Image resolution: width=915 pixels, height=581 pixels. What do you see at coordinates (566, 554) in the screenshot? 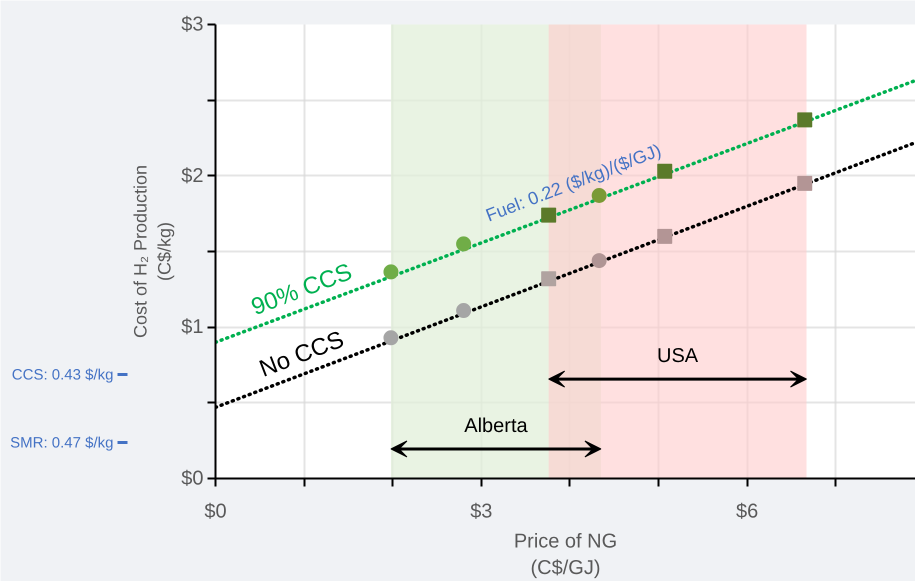
I see `x-axis-title: Price of NG (C$/GJ)` at bounding box center [566, 554].